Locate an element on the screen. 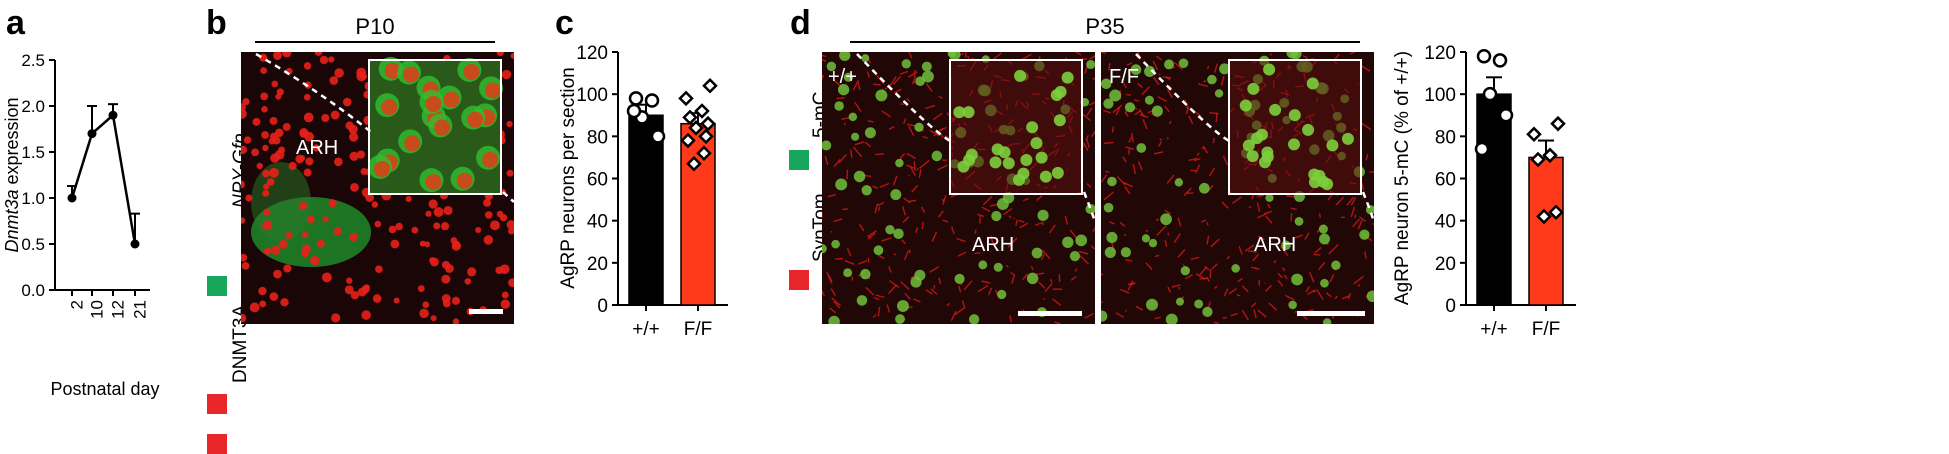  x-tick-label-a: 10 is located at coordinates (96, 309).